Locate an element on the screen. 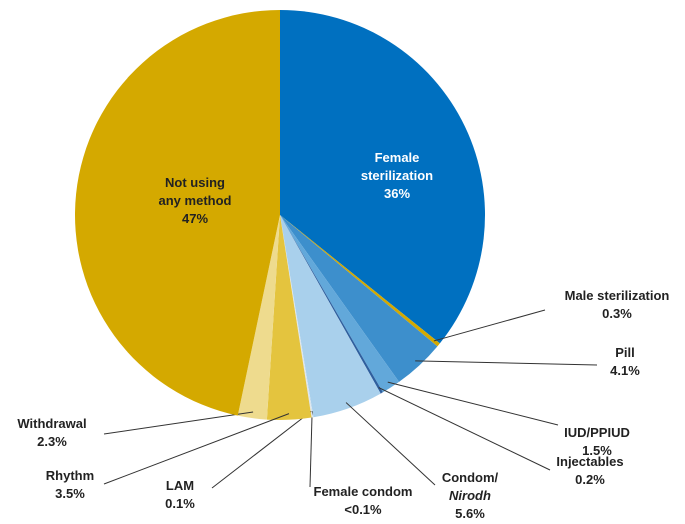  slice-label: Pill 4.1% is located at coordinates (625, 361).